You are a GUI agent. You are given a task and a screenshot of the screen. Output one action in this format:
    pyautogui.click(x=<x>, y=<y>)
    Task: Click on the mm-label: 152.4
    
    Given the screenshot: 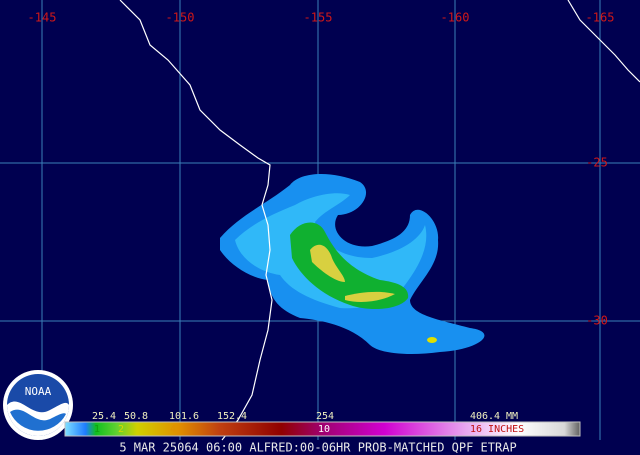 What is the action you would take?
    pyautogui.click(x=232, y=416)
    